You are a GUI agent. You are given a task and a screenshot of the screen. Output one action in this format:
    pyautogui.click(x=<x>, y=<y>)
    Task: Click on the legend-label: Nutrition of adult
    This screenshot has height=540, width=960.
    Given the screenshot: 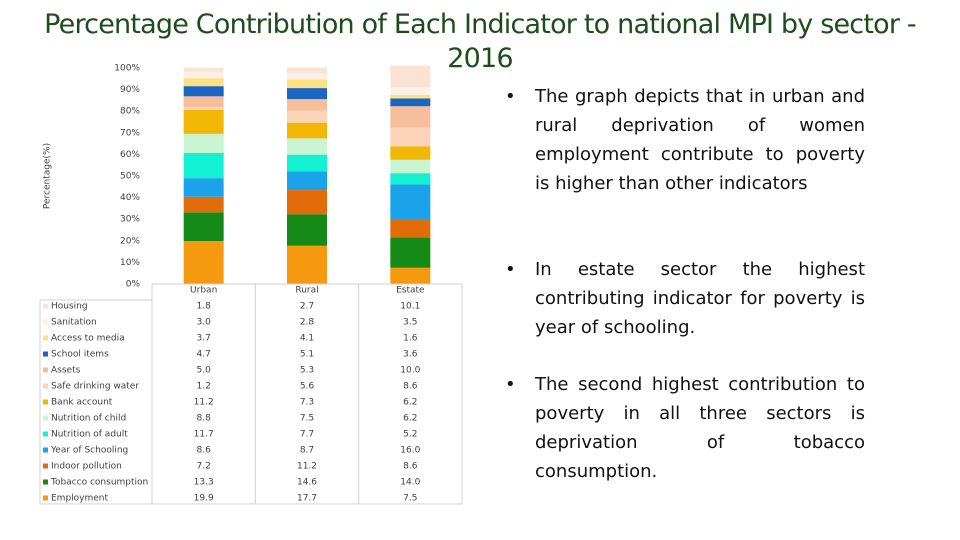 What is the action you would take?
    pyautogui.click(x=89, y=435)
    